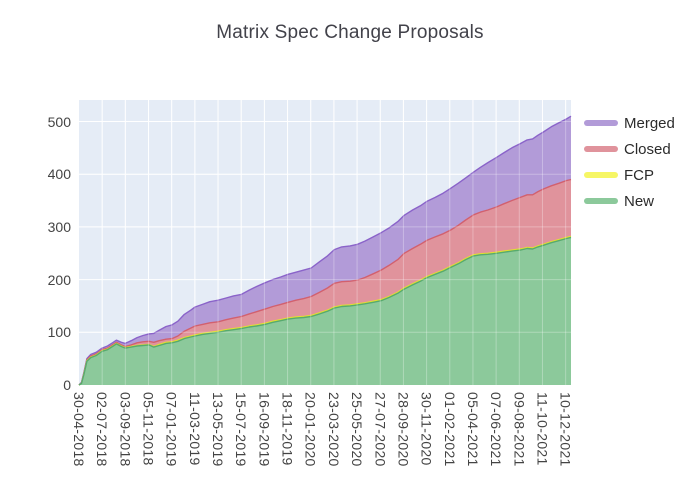  Describe the element at coordinates (264, 429) in the screenshot. I see `x-tick-label: 16-09-2019` at that location.